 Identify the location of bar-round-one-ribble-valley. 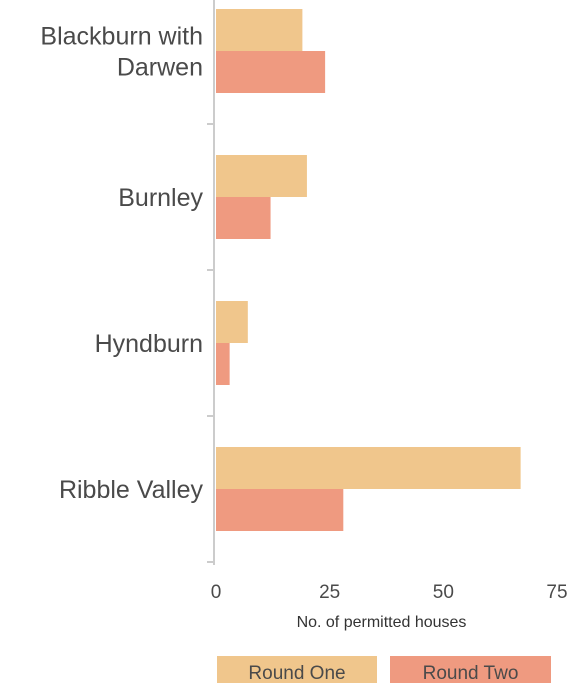
(368, 468).